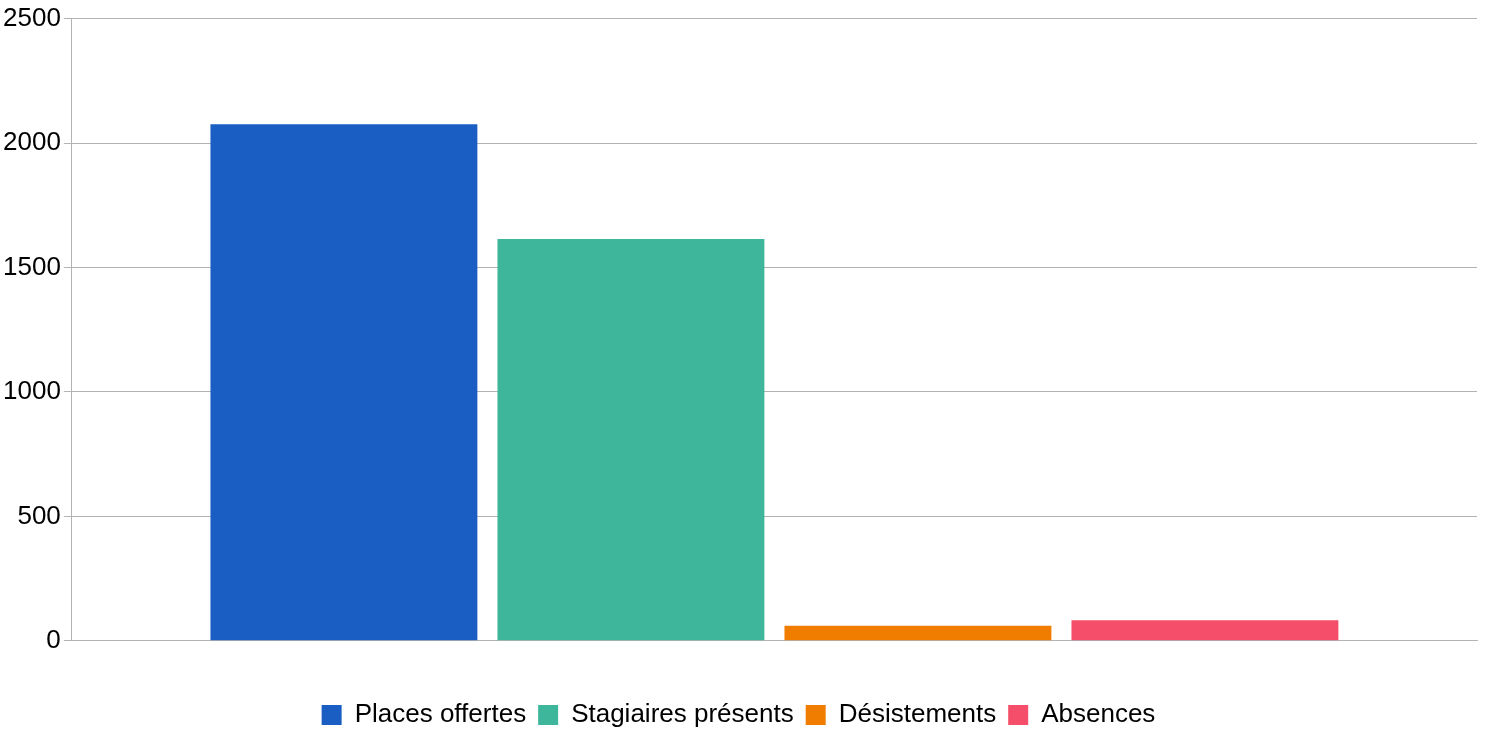 The width and height of the screenshot is (1491, 738). I want to click on y-tick-label: 1500, so click(32, 265).